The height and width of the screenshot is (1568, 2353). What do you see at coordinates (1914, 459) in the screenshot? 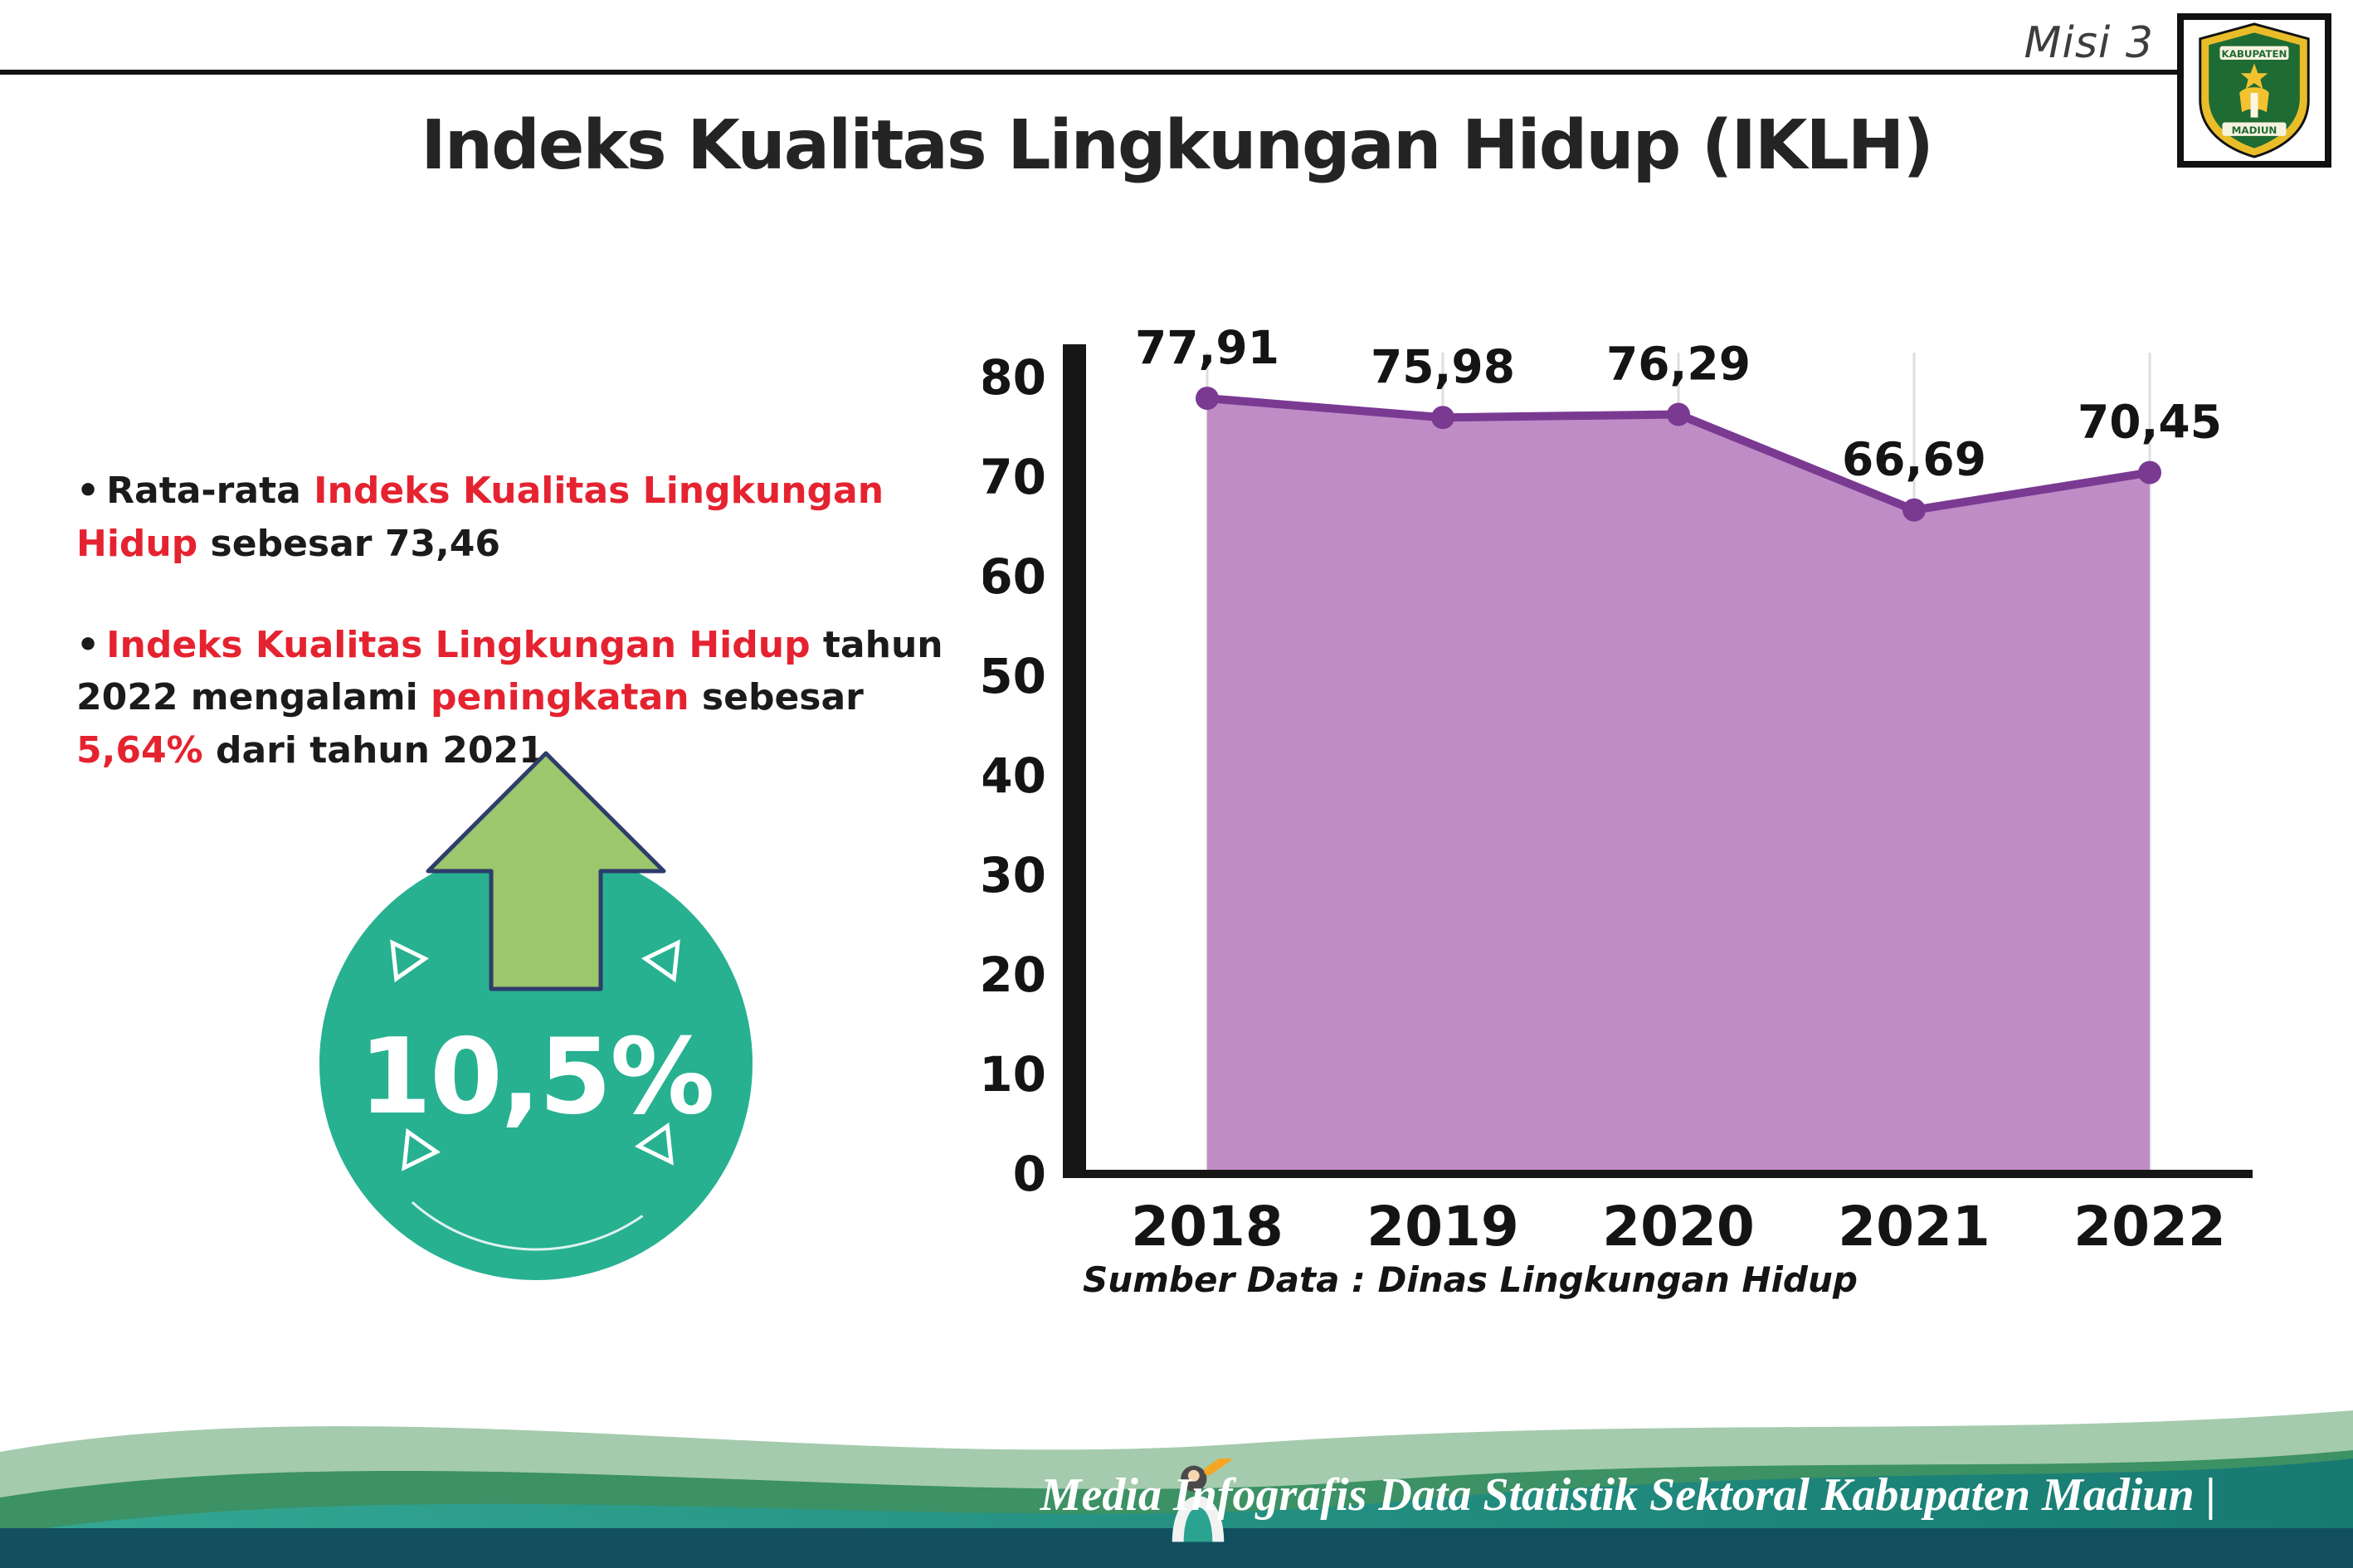
I see `svg-text: 66,69` at bounding box center [1914, 459].